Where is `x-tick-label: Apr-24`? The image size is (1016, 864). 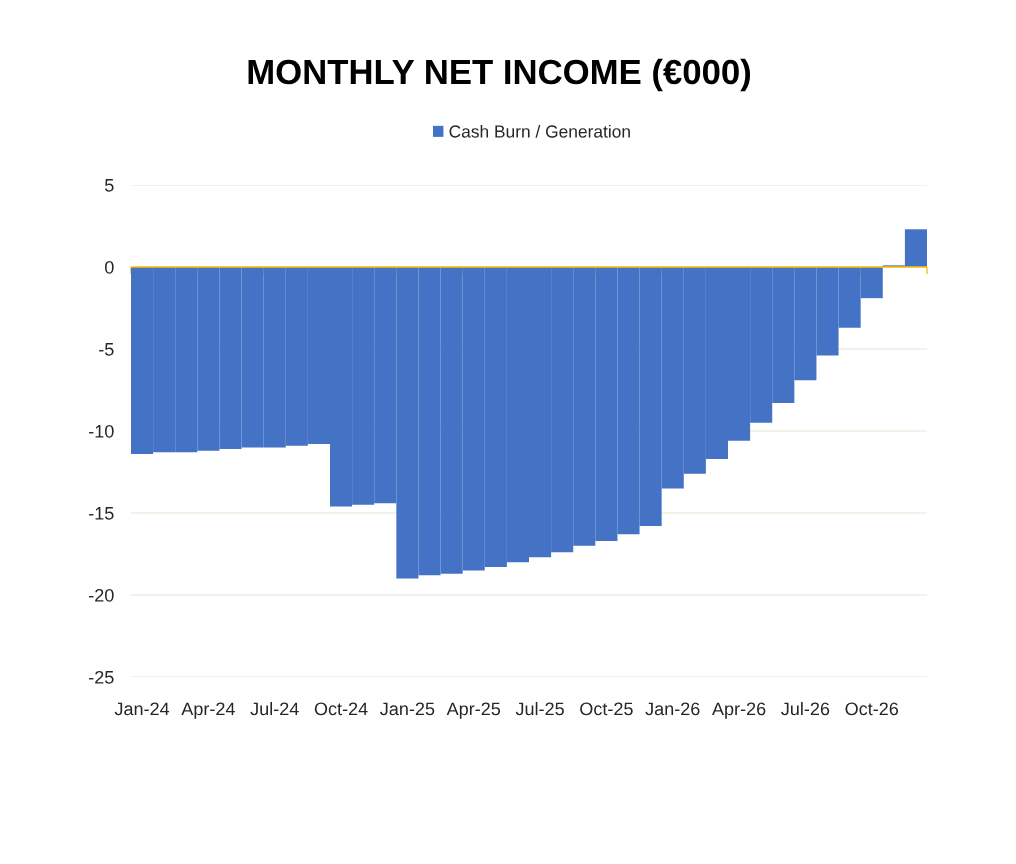
x-tick-label: Apr-24 is located at coordinates (208, 710).